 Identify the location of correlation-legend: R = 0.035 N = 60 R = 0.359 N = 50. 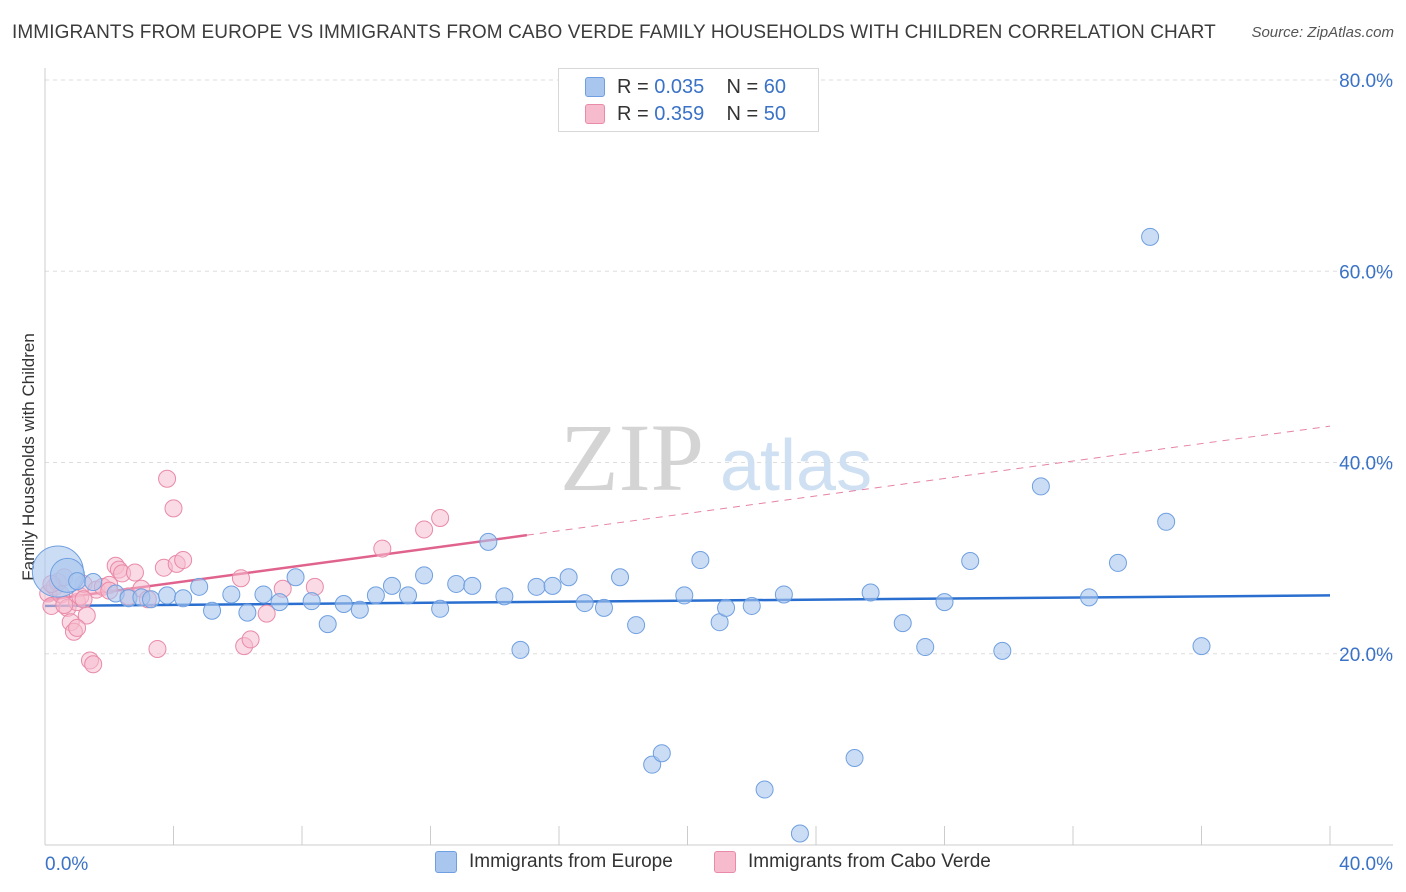
(688, 100).